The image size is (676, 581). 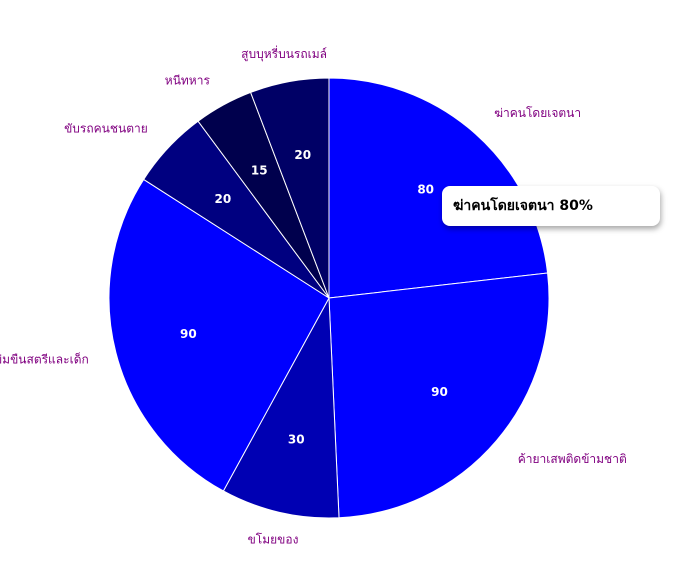 I want to click on slice-category-label: หนีทหาร, so click(x=188, y=80).